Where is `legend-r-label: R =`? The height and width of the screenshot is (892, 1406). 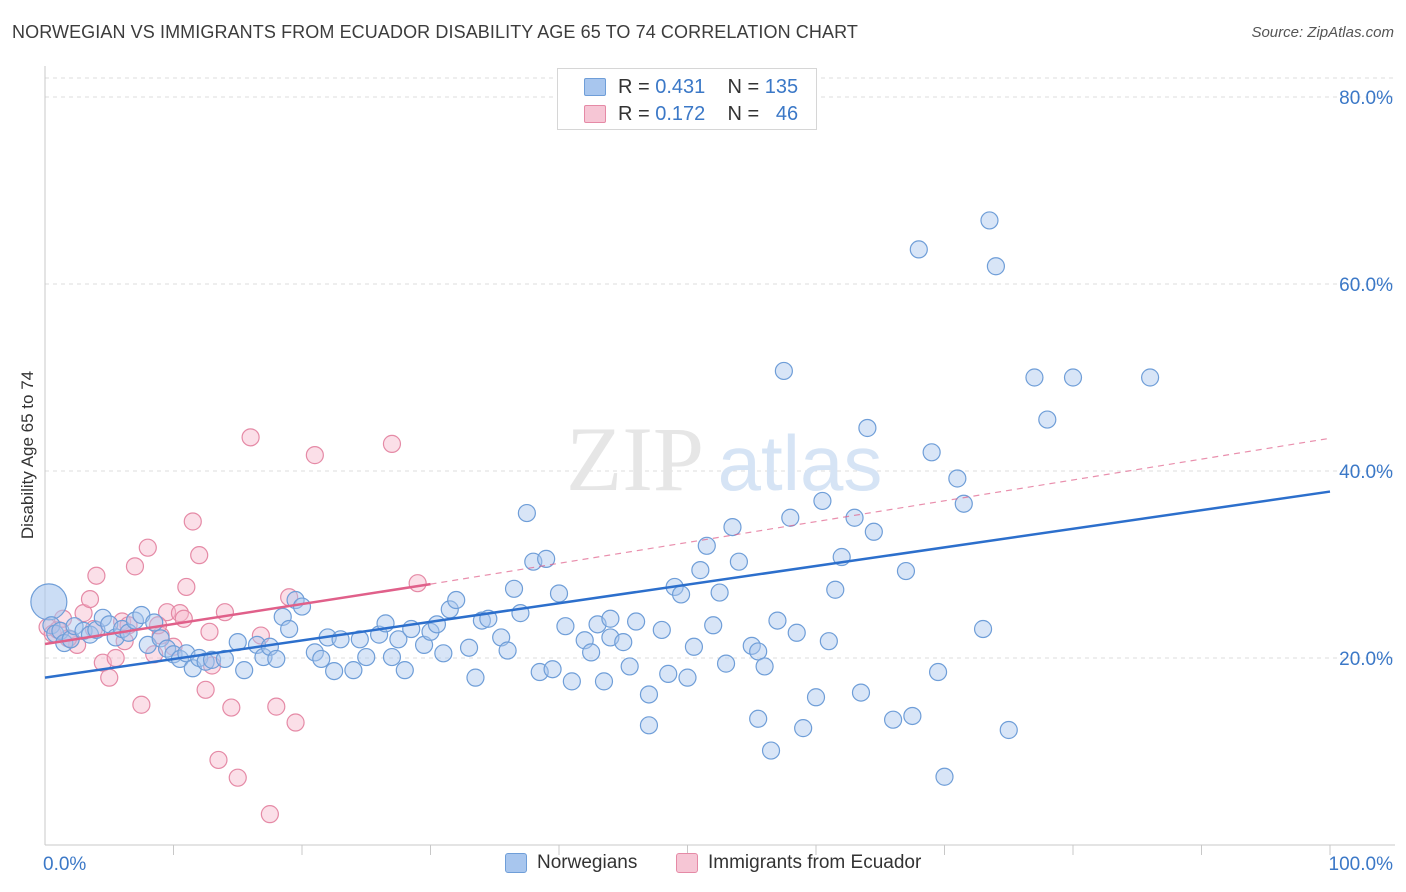 legend-r-label: R = is located at coordinates (634, 113).